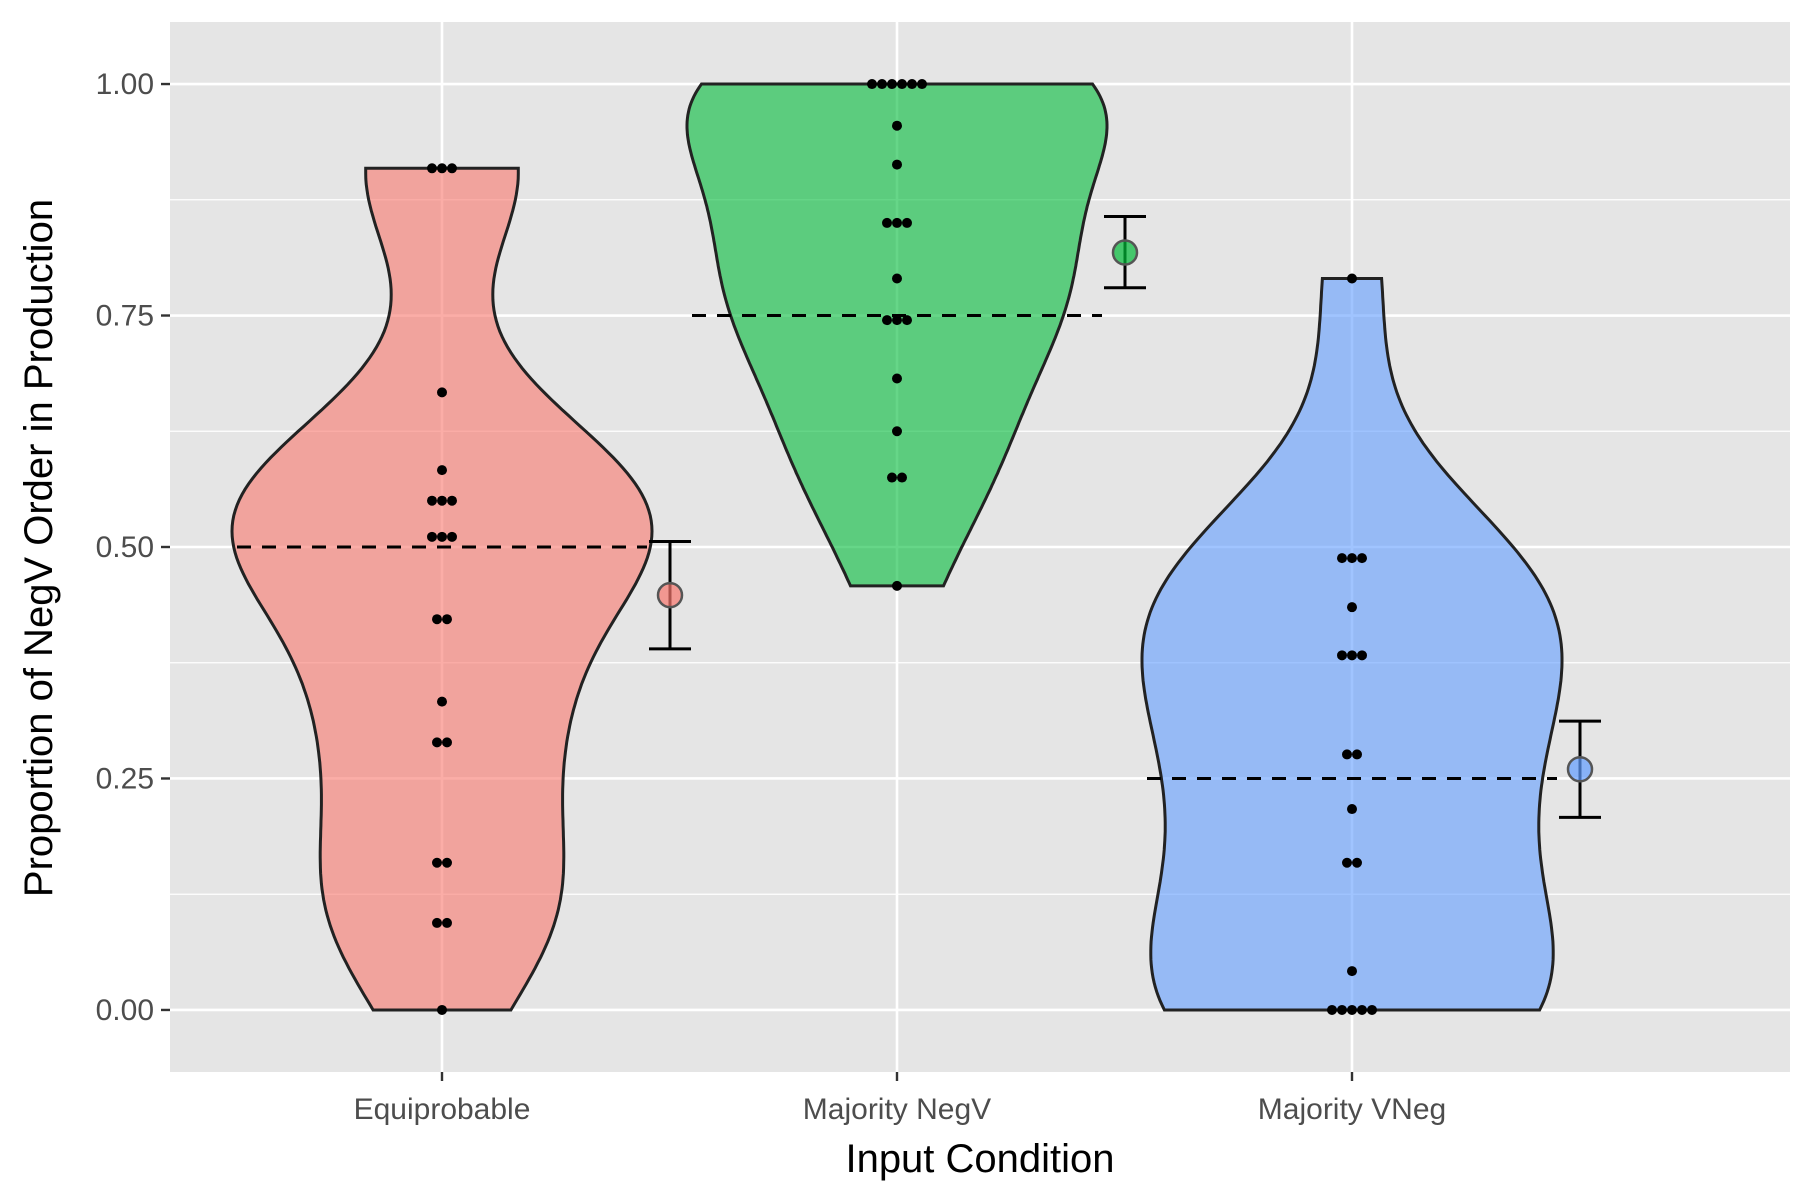 The image size is (1800, 1200). Describe the element at coordinates (125, 547) in the screenshot. I see `y-tick-label: 0.50` at that location.